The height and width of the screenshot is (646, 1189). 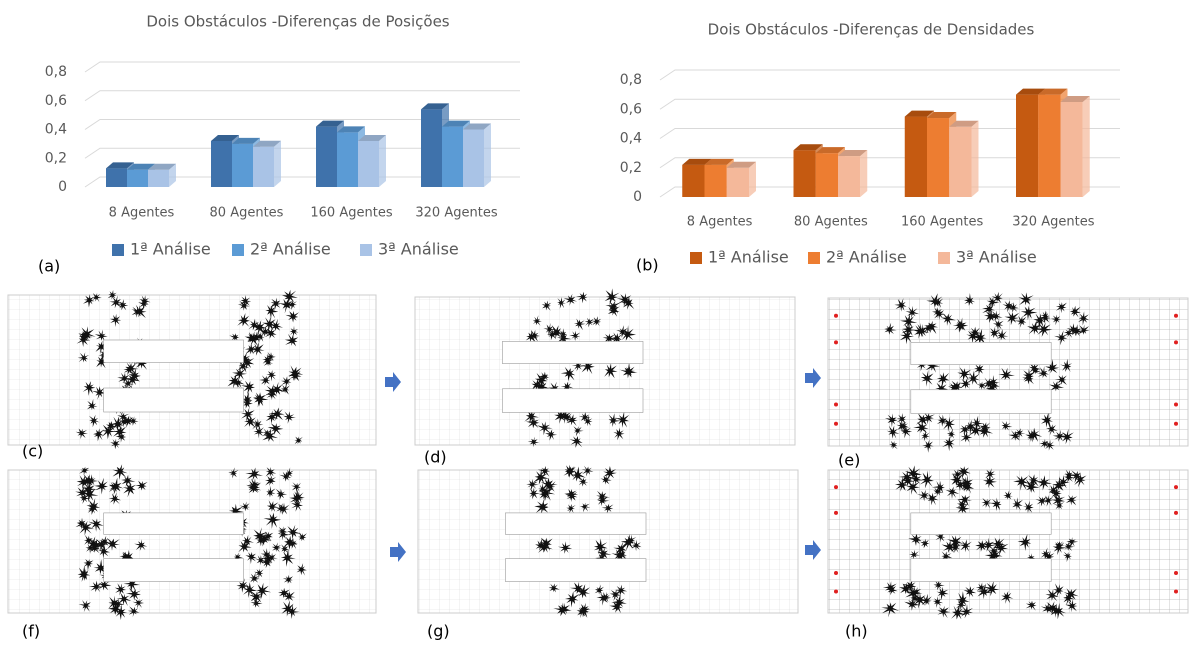 I want to click on legend-label: 1ª Análise, so click(x=170, y=249).